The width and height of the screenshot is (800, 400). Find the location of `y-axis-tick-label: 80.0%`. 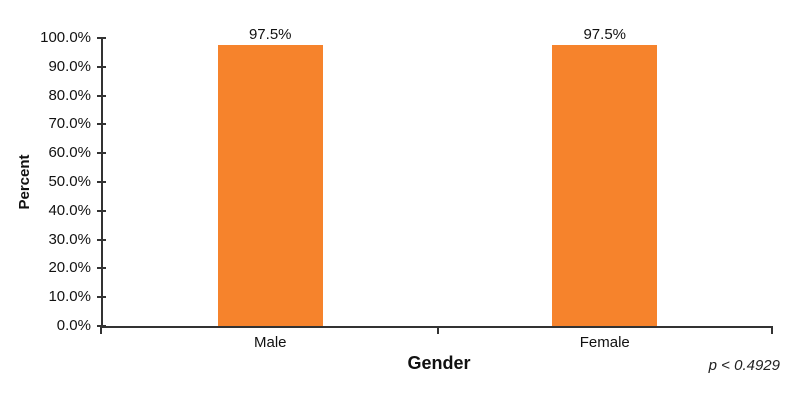

y-axis-tick-label: 80.0% is located at coordinates (69, 95).